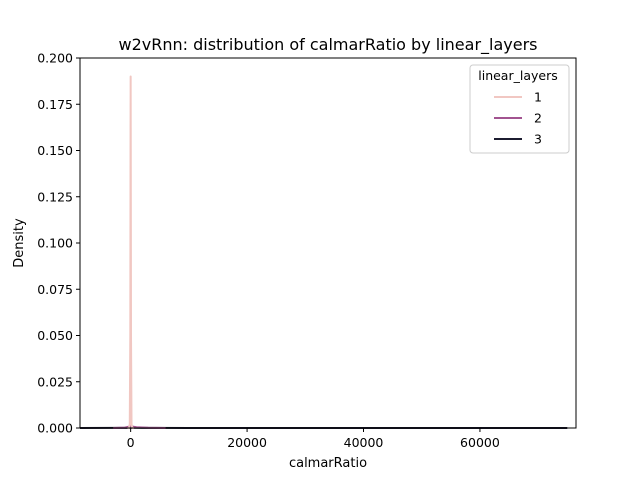 This screenshot has height=480, width=640. I want to click on legend-entries: 1 2 3, so click(518, 118).